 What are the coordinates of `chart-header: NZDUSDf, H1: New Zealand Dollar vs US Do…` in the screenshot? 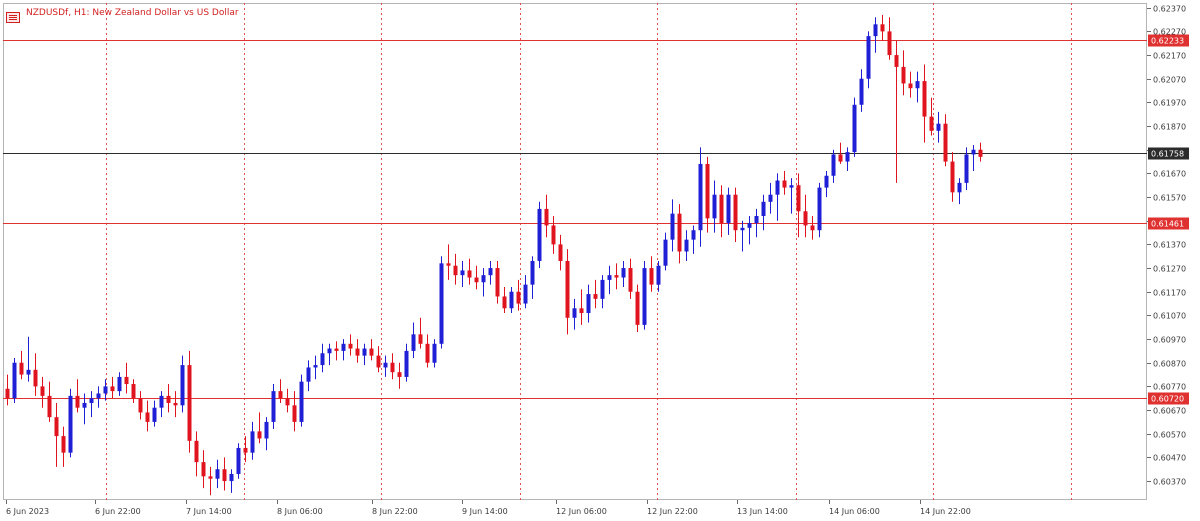 It's located at (122, 14).